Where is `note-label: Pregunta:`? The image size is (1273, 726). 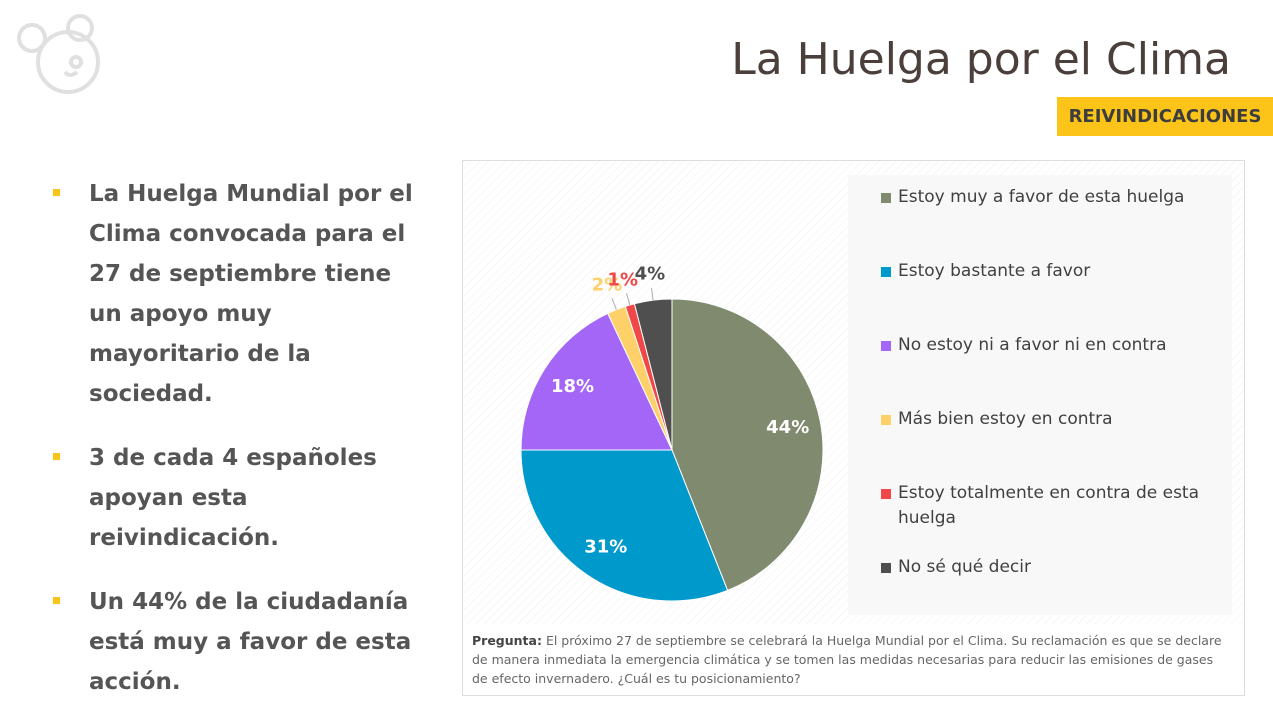 note-label: Pregunta: is located at coordinates (507, 640).